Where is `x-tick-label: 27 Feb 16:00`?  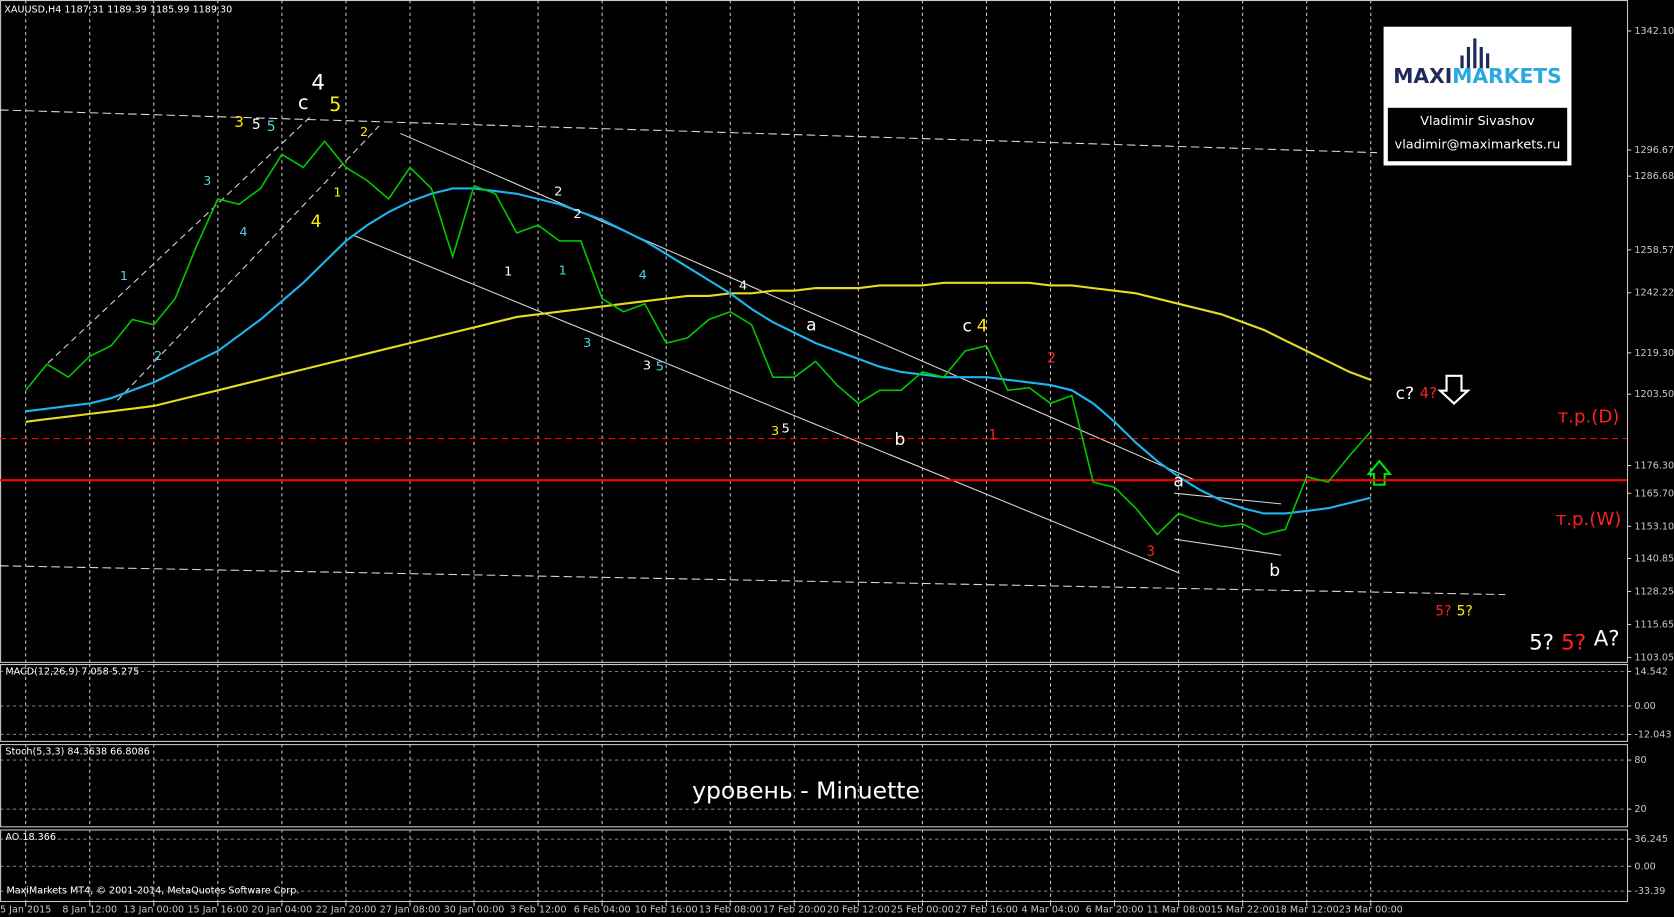 x-tick-label: 27 Feb 16:00 is located at coordinates (986, 910).